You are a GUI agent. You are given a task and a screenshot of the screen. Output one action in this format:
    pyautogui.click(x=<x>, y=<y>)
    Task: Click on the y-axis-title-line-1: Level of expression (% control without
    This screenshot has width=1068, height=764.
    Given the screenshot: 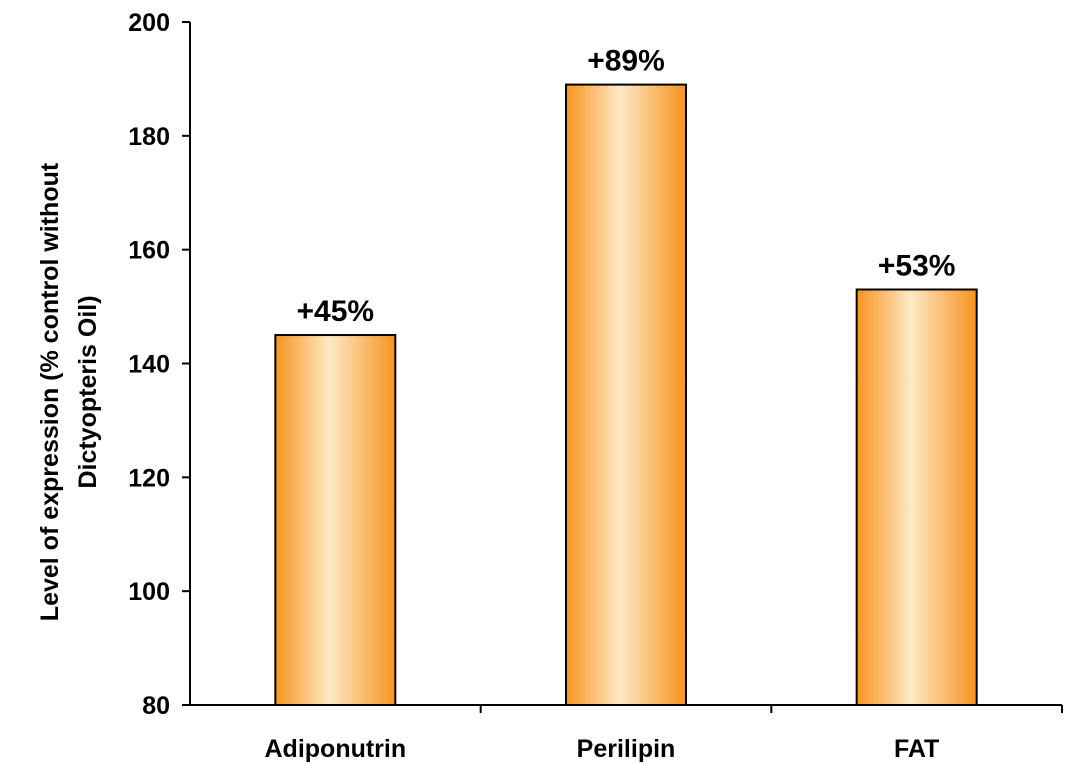 What is the action you would take?
    pyautogui.click(x=50, y=391)
    